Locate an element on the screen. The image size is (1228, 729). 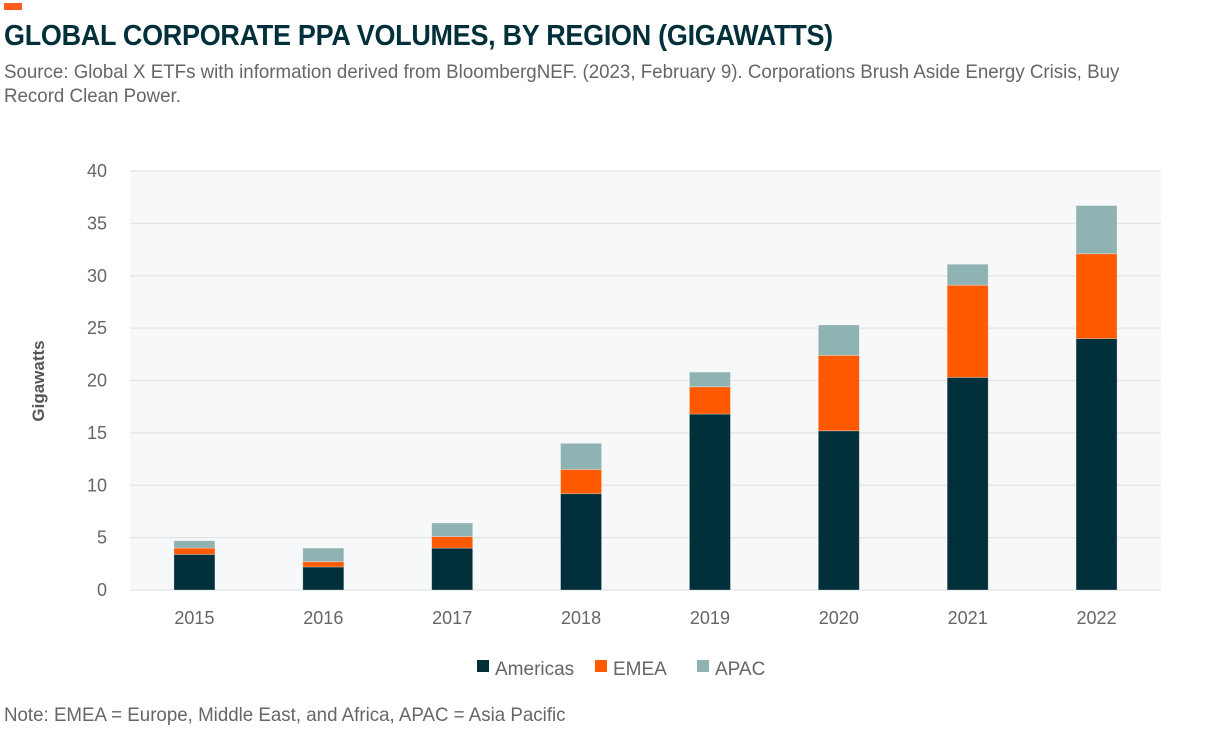
x-tick-label: 2018 is located at coordinates (581, 618).